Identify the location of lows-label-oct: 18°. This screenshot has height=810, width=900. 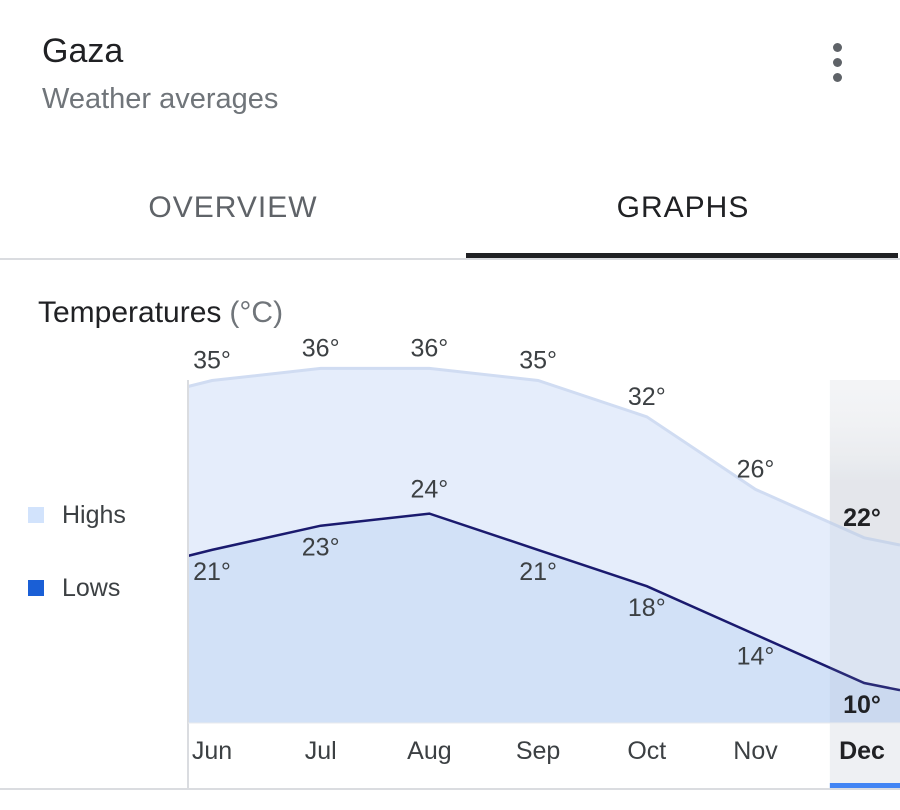
(647, 608).